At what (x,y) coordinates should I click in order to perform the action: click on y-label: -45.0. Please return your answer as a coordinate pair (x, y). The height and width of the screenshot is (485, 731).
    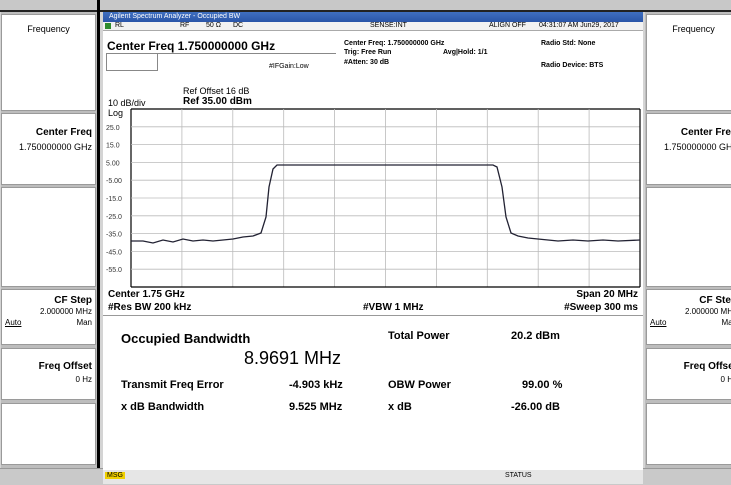
    Looking at the image, I should click on (114, 252).